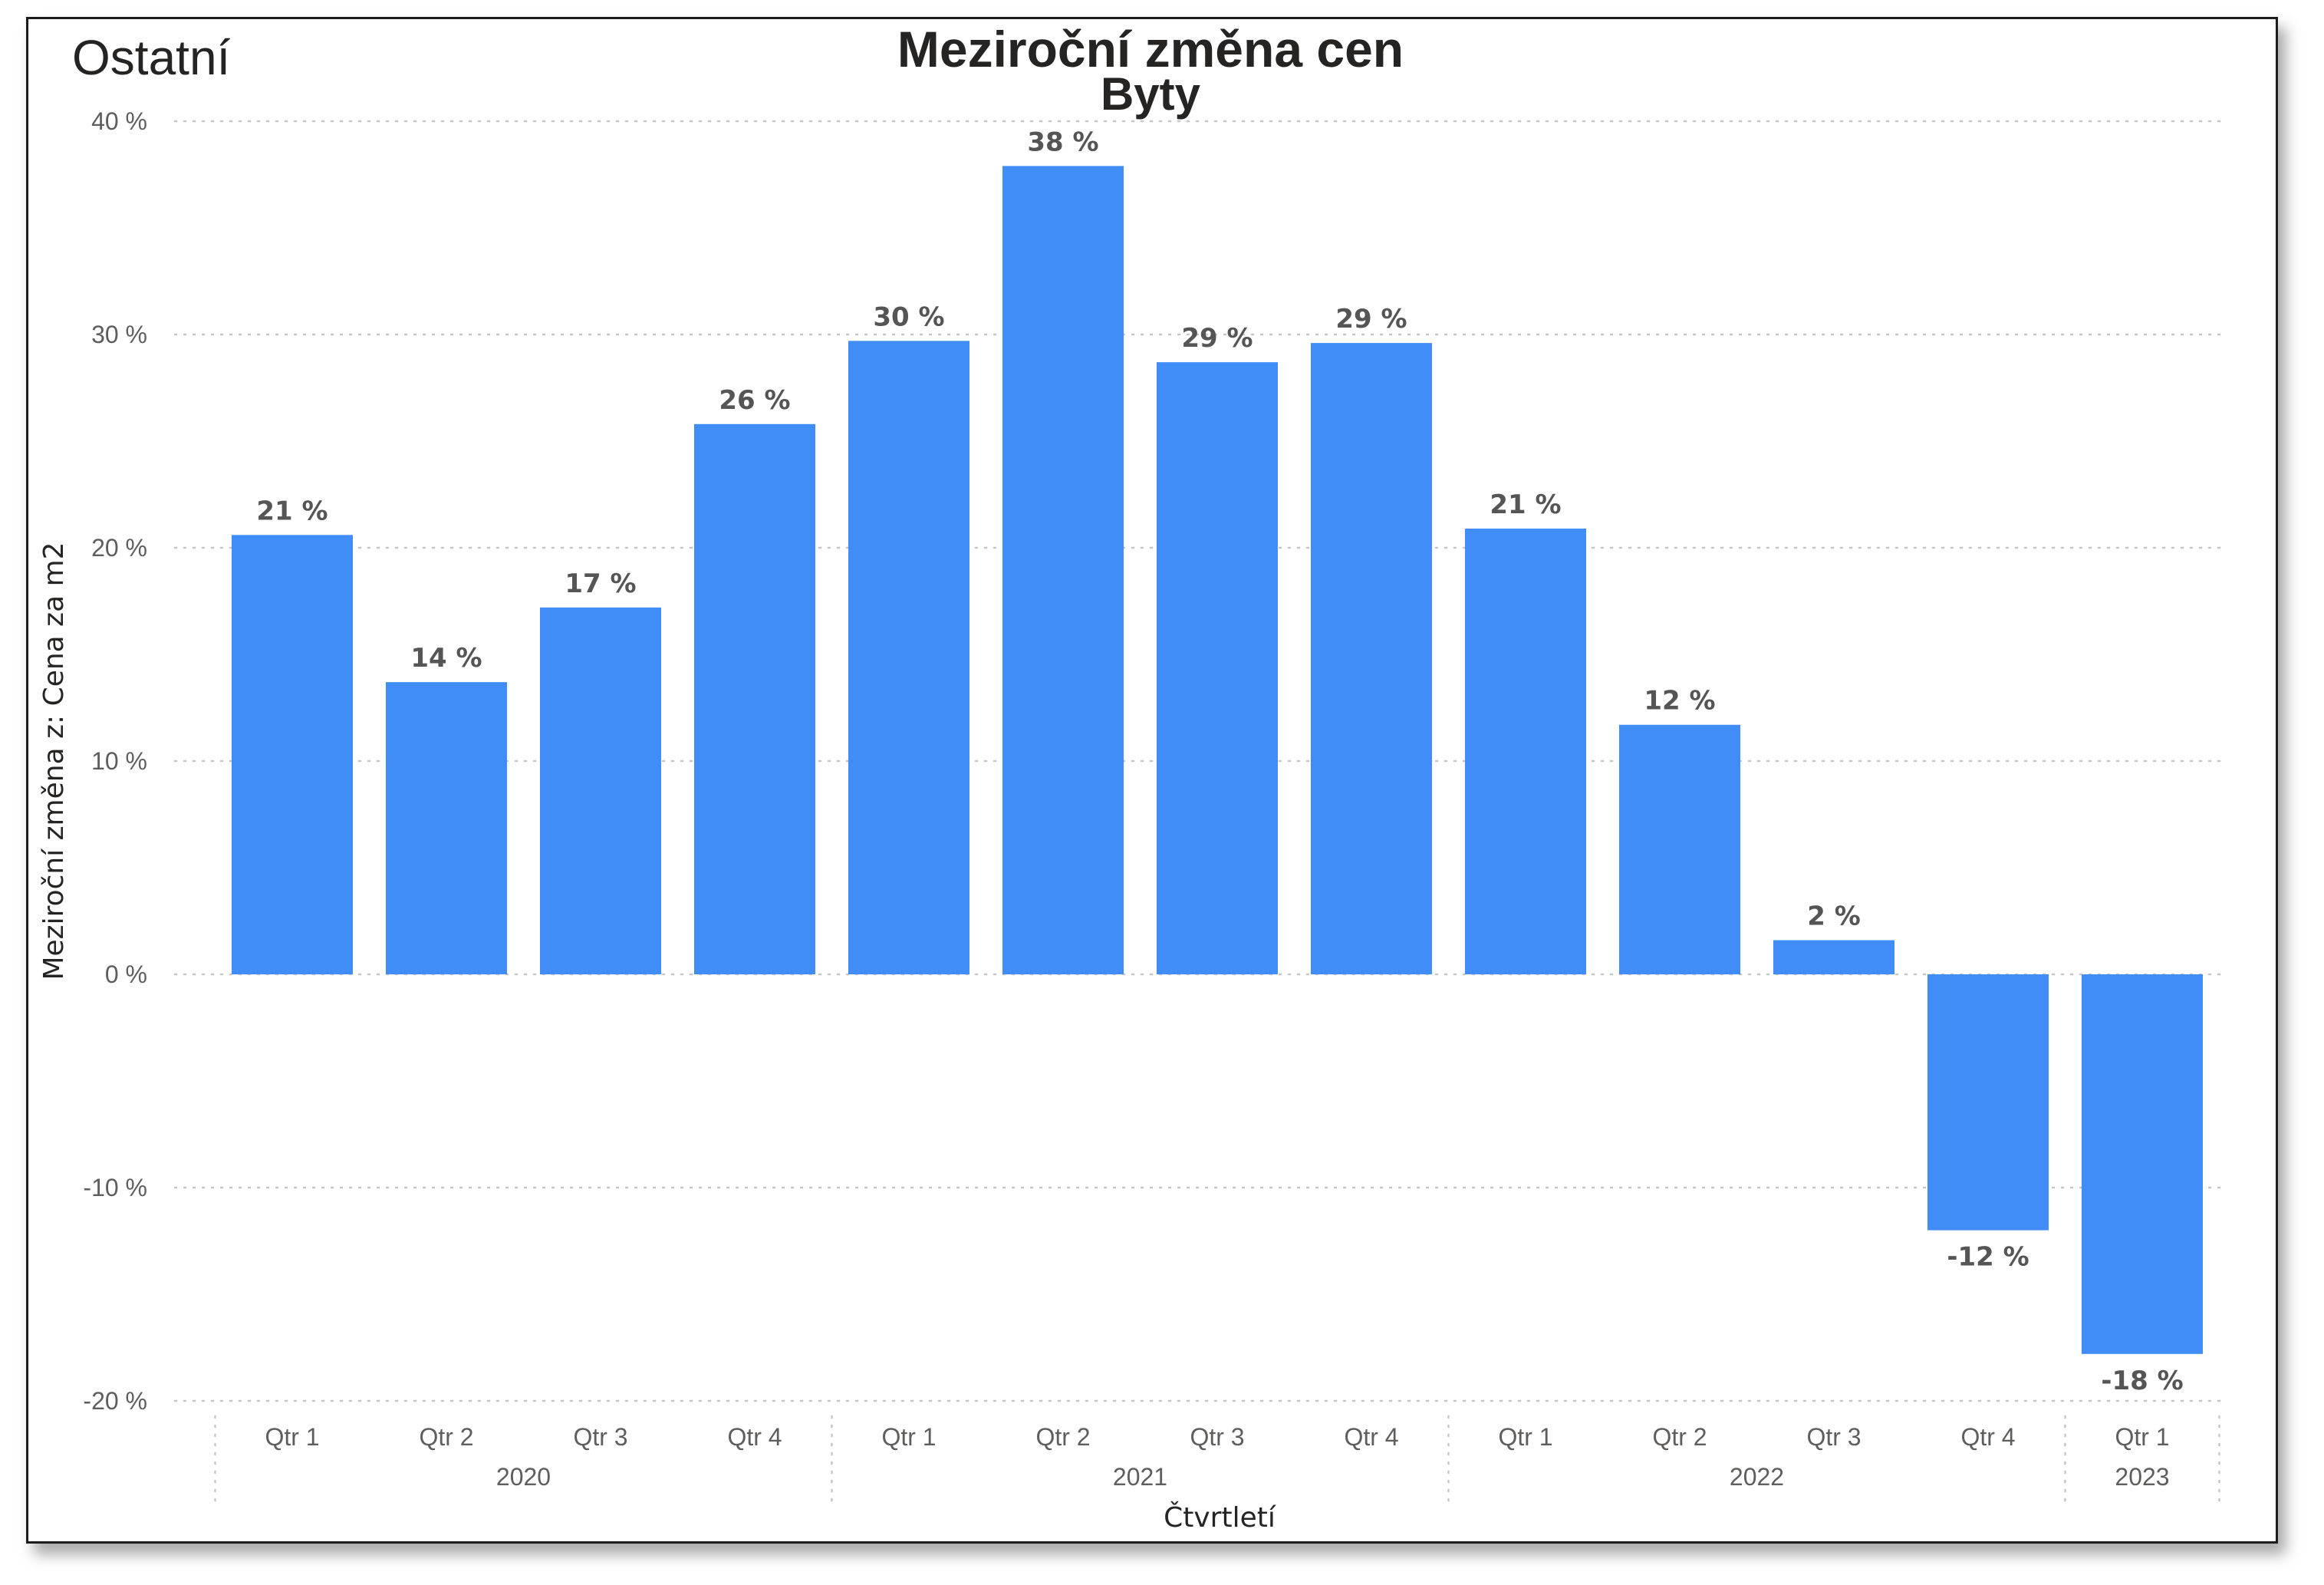 Image resolution: width=2324 pixels, height=1585 pixels. What do you see at coordinates (446, 658) in the screenshot?
I see `data-label: 14 %` at bounding box center [446, 658].